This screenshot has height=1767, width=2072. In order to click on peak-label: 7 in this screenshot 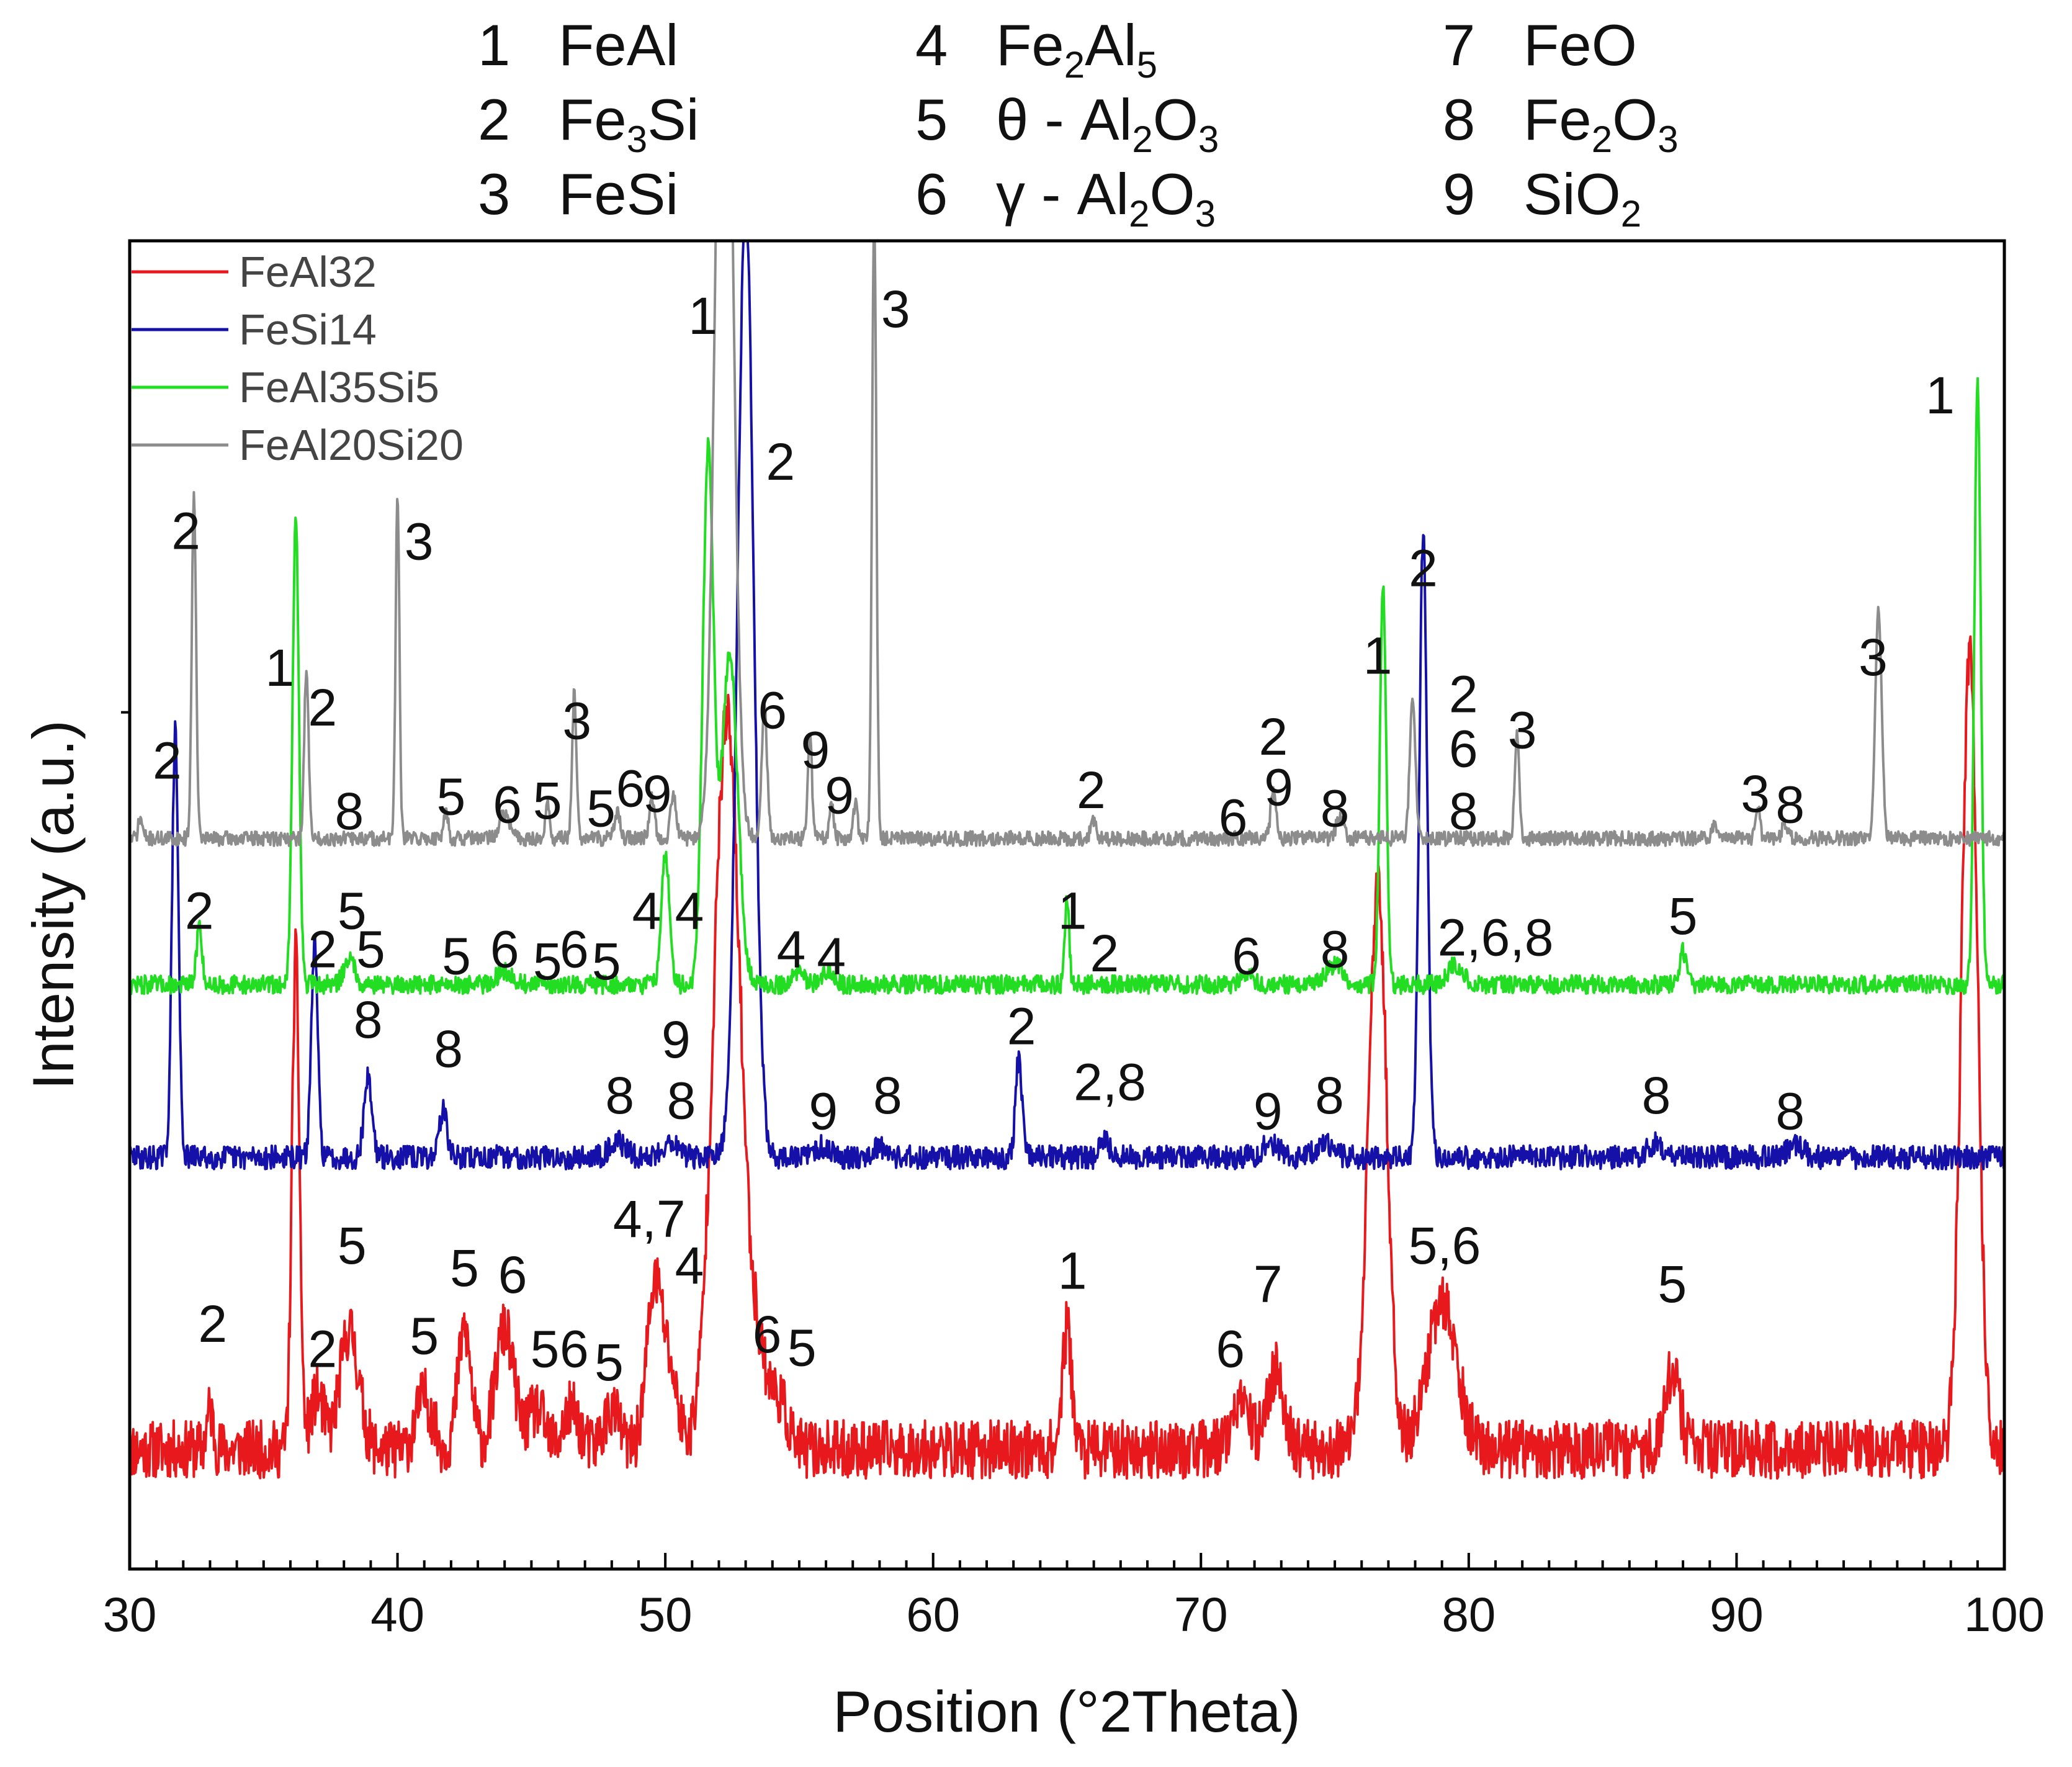, I will do `click(1268, 1284)`.